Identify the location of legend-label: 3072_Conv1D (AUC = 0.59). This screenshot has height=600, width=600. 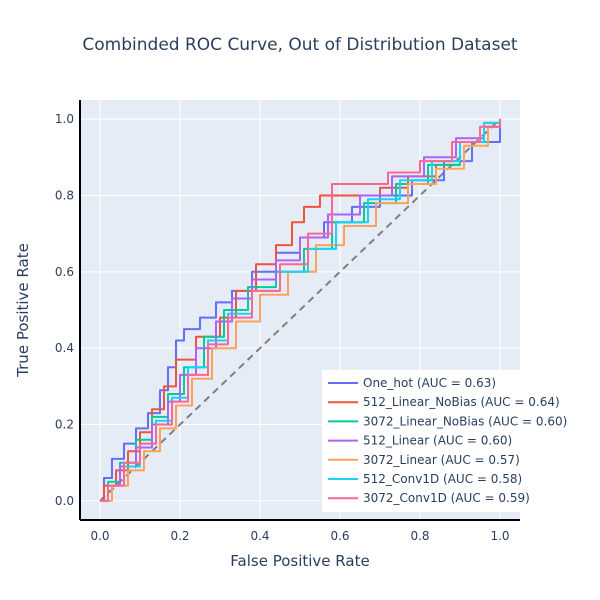
(446, 498).